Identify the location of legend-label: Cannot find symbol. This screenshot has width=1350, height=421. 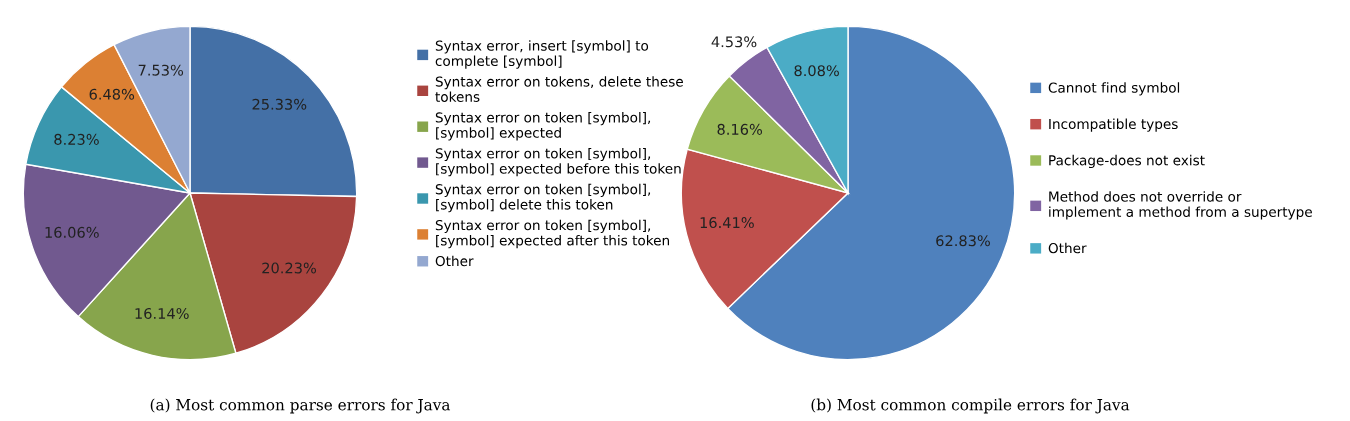
(1114, 89).